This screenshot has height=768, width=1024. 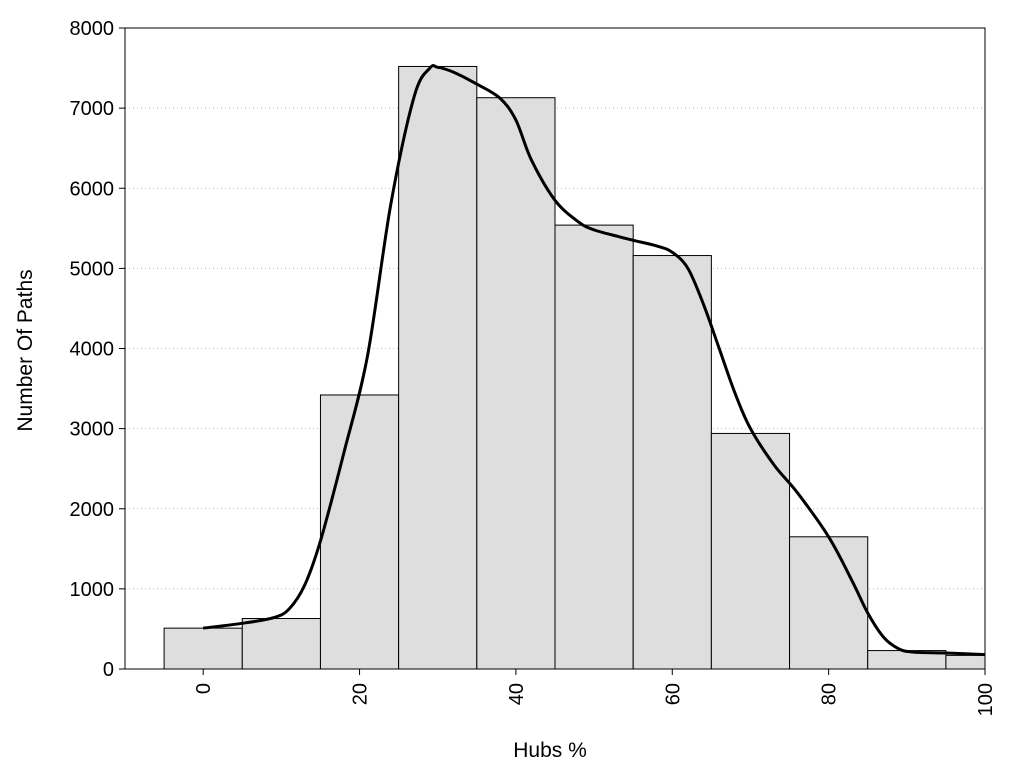 I want to click on x-tick-label: 80, so click(x=830, y=694).